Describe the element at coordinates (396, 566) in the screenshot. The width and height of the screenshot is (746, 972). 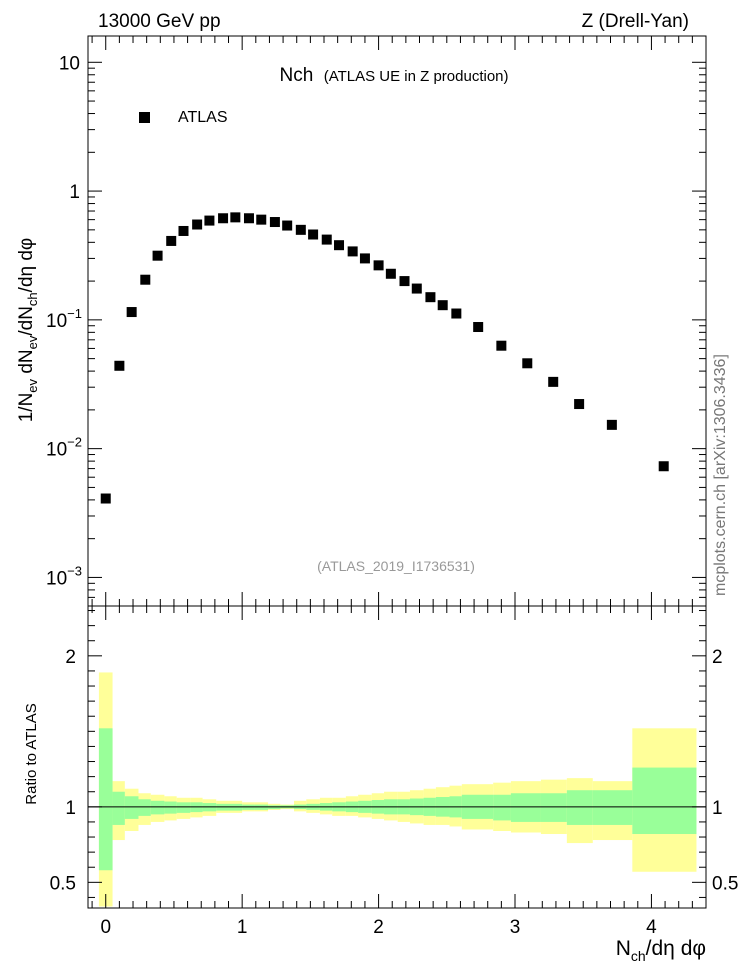
I see `analysis-tag: (ATLAS_2019_I1736531)` at that location.